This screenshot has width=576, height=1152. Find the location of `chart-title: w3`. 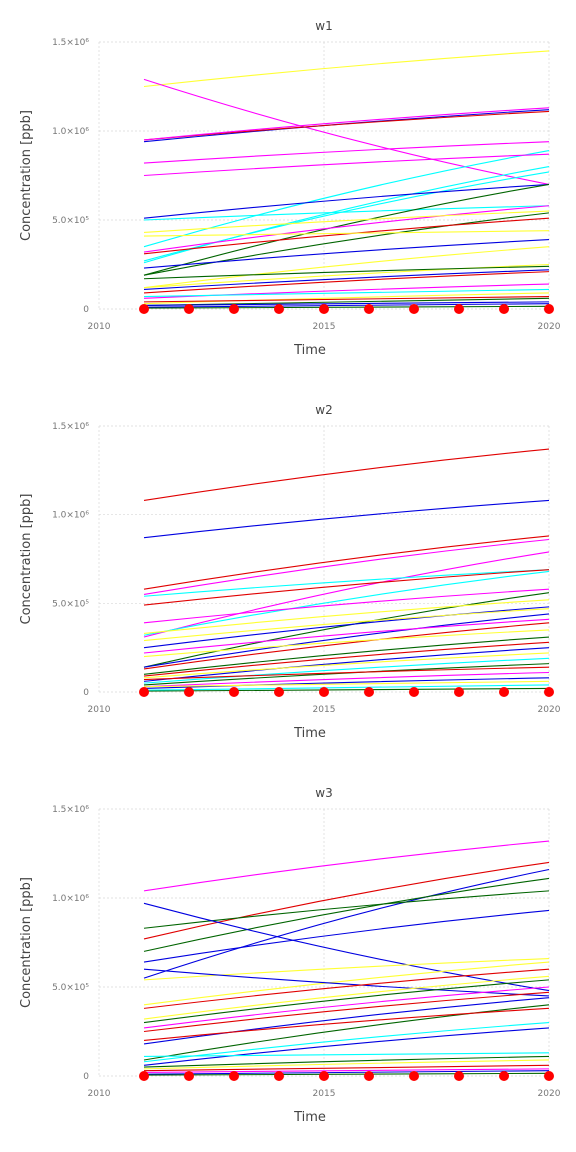

chart-title: w3 is located at coordinates (323, 793).